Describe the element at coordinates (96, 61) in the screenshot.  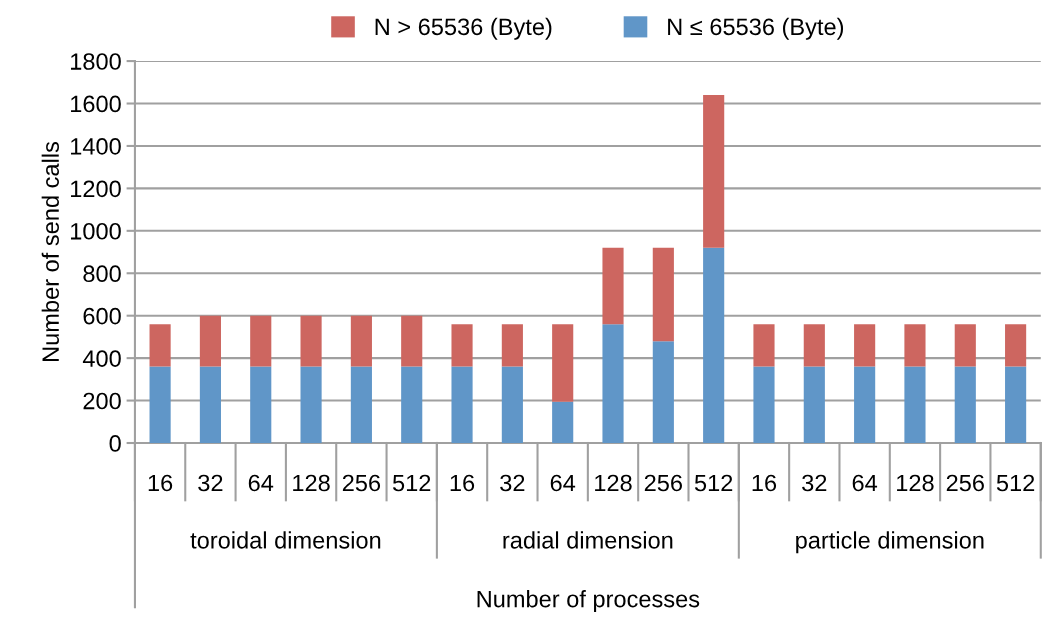
I see `y-tick-label: 1800` at that location.